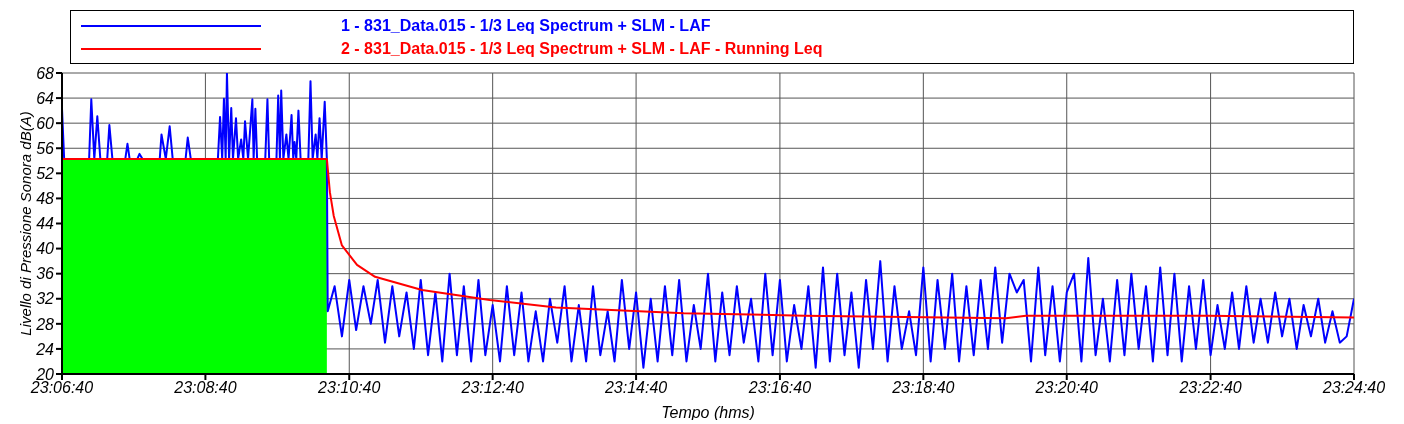 This screenshot has height=424, width=1404. Describe the element at coordinates (45, 299) in the screenshot. I see `y-tick-label: 32` at that location.